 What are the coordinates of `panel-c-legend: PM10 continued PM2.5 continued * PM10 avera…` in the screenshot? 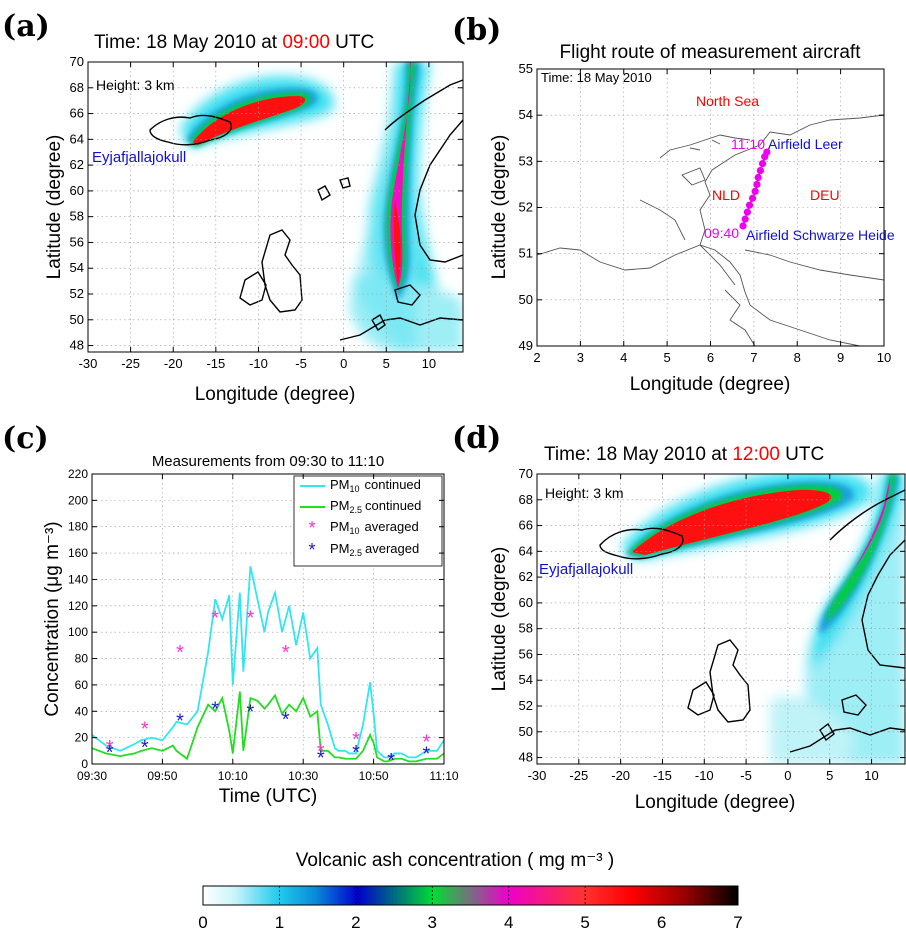 It's located at (368, 521).